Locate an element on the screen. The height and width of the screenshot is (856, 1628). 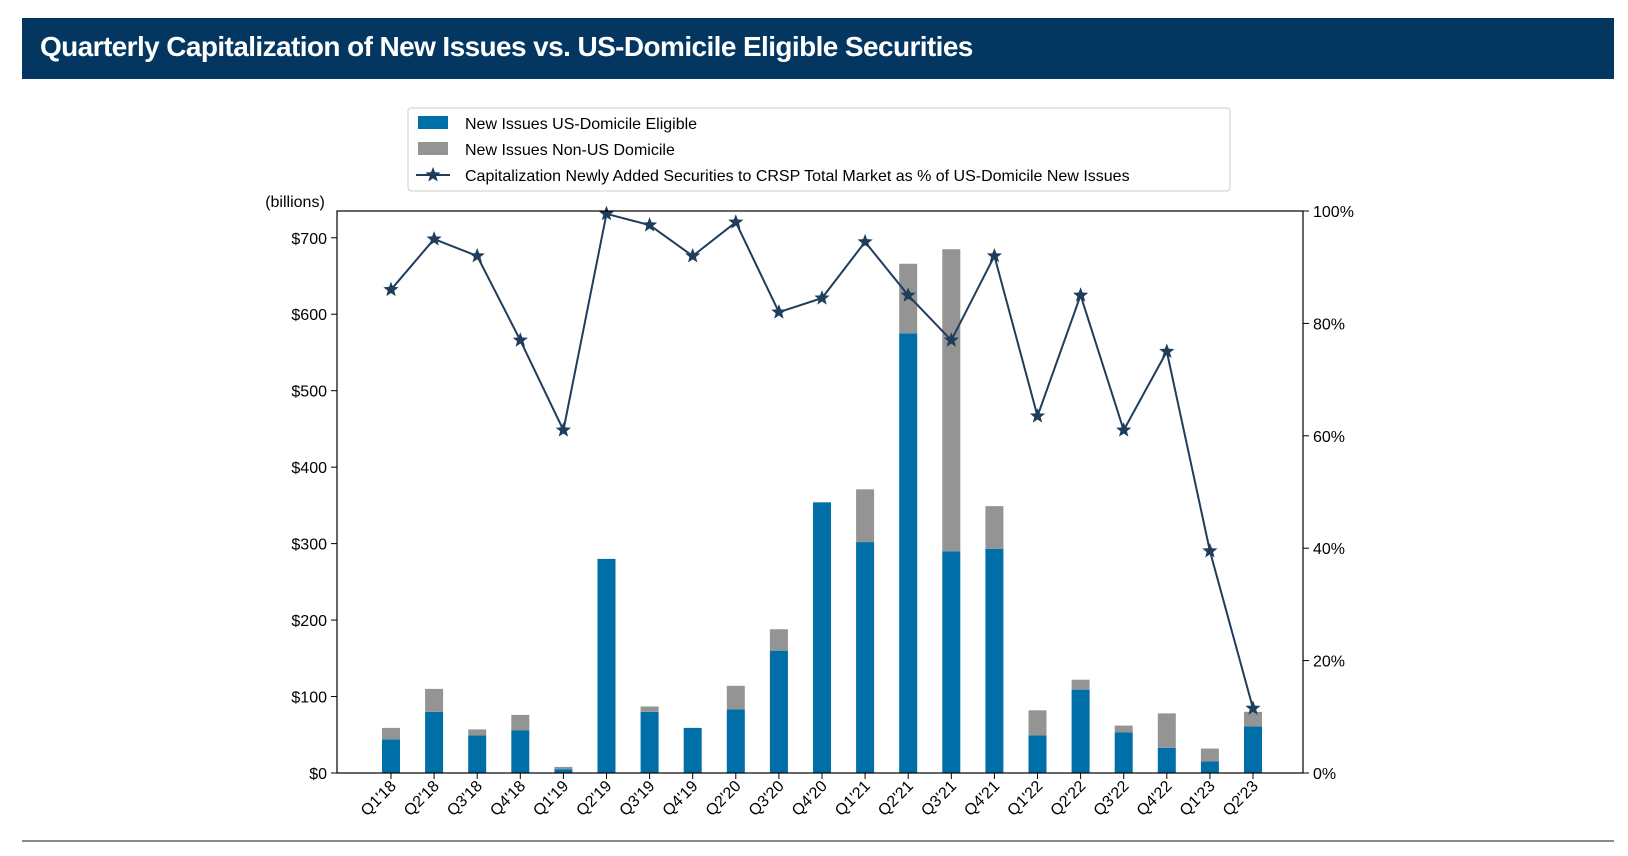
x-tick-label: Q3'20 is located at coordinates (767, 799).